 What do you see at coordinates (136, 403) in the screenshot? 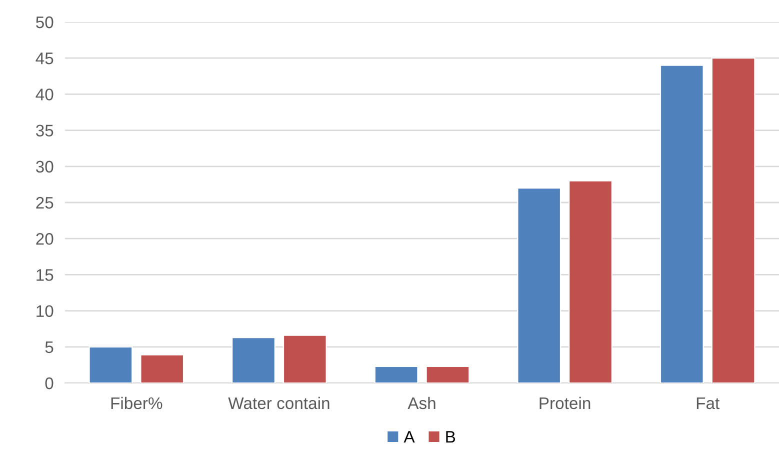
I see `x-tick-label: Fiber%` at bounding box center [136, 403].